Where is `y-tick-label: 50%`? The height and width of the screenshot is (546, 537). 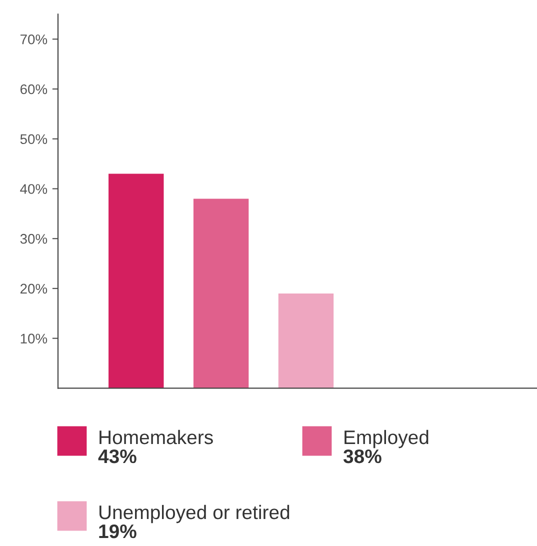
y-tick-label: 50% is located at coordinates (34, 139).